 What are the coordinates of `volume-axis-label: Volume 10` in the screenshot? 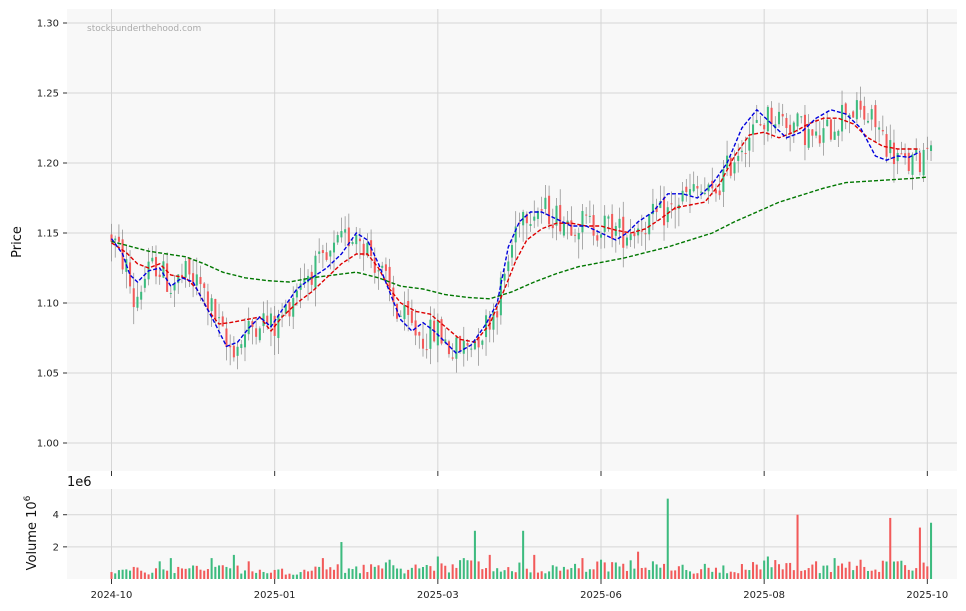 It's located at (32, 535).